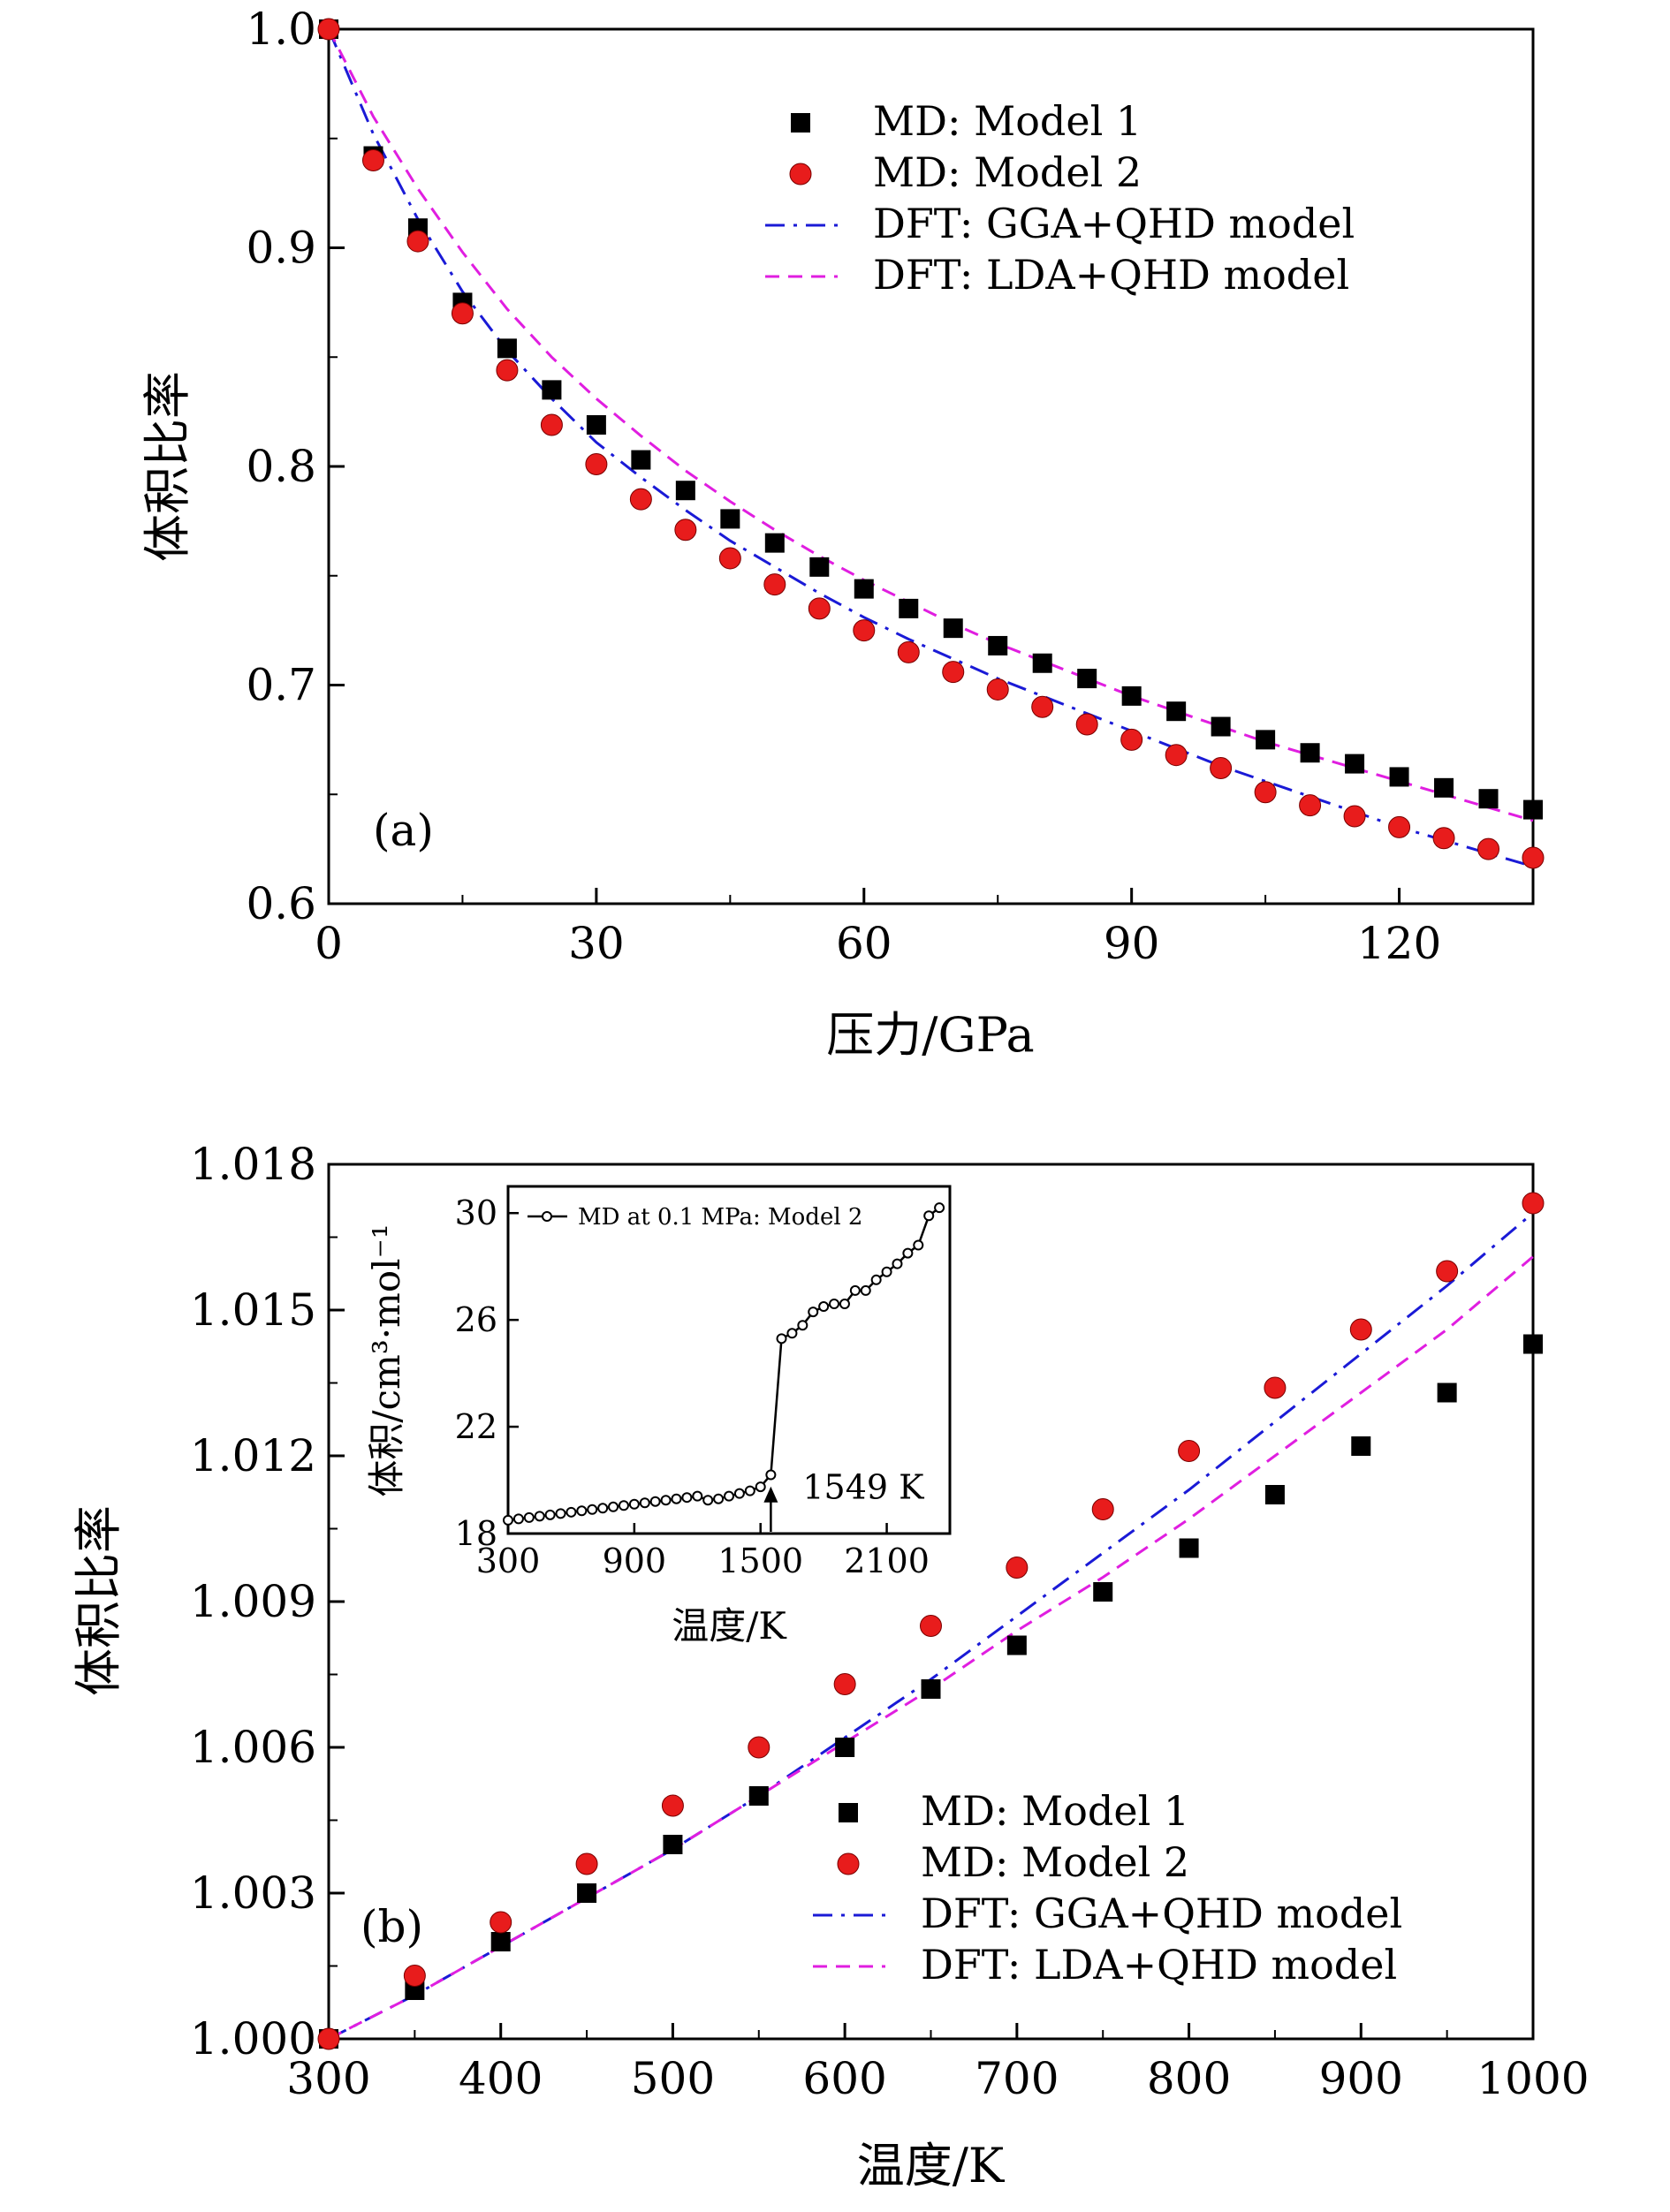 This screenshot has height=2212, width=1670. What do you see at coordinates (729, 1626) in the screenshot?
I see `inset-x-axis-title: 温度/K` at bounding box center [729, 1626].